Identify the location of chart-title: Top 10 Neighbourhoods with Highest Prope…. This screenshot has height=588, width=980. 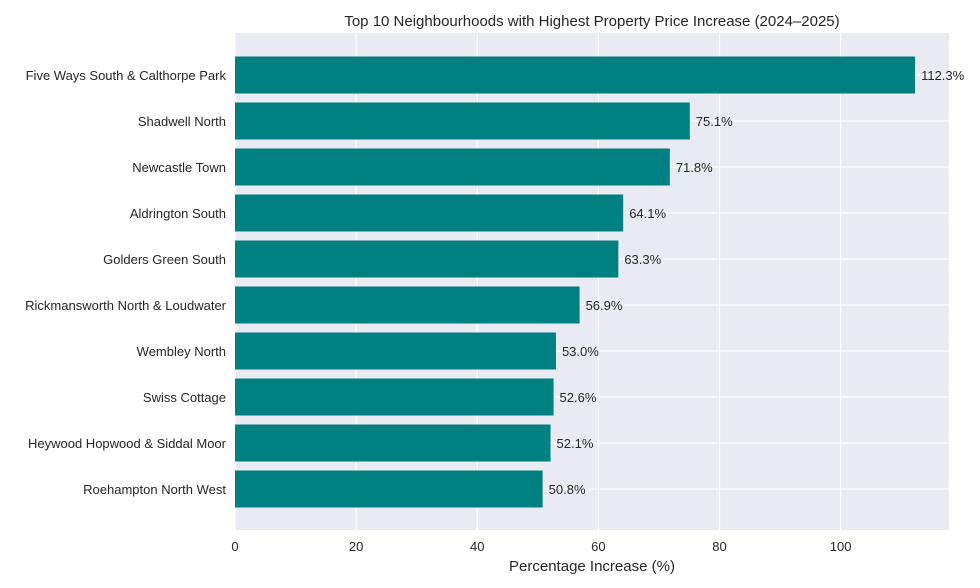
(591, 21).